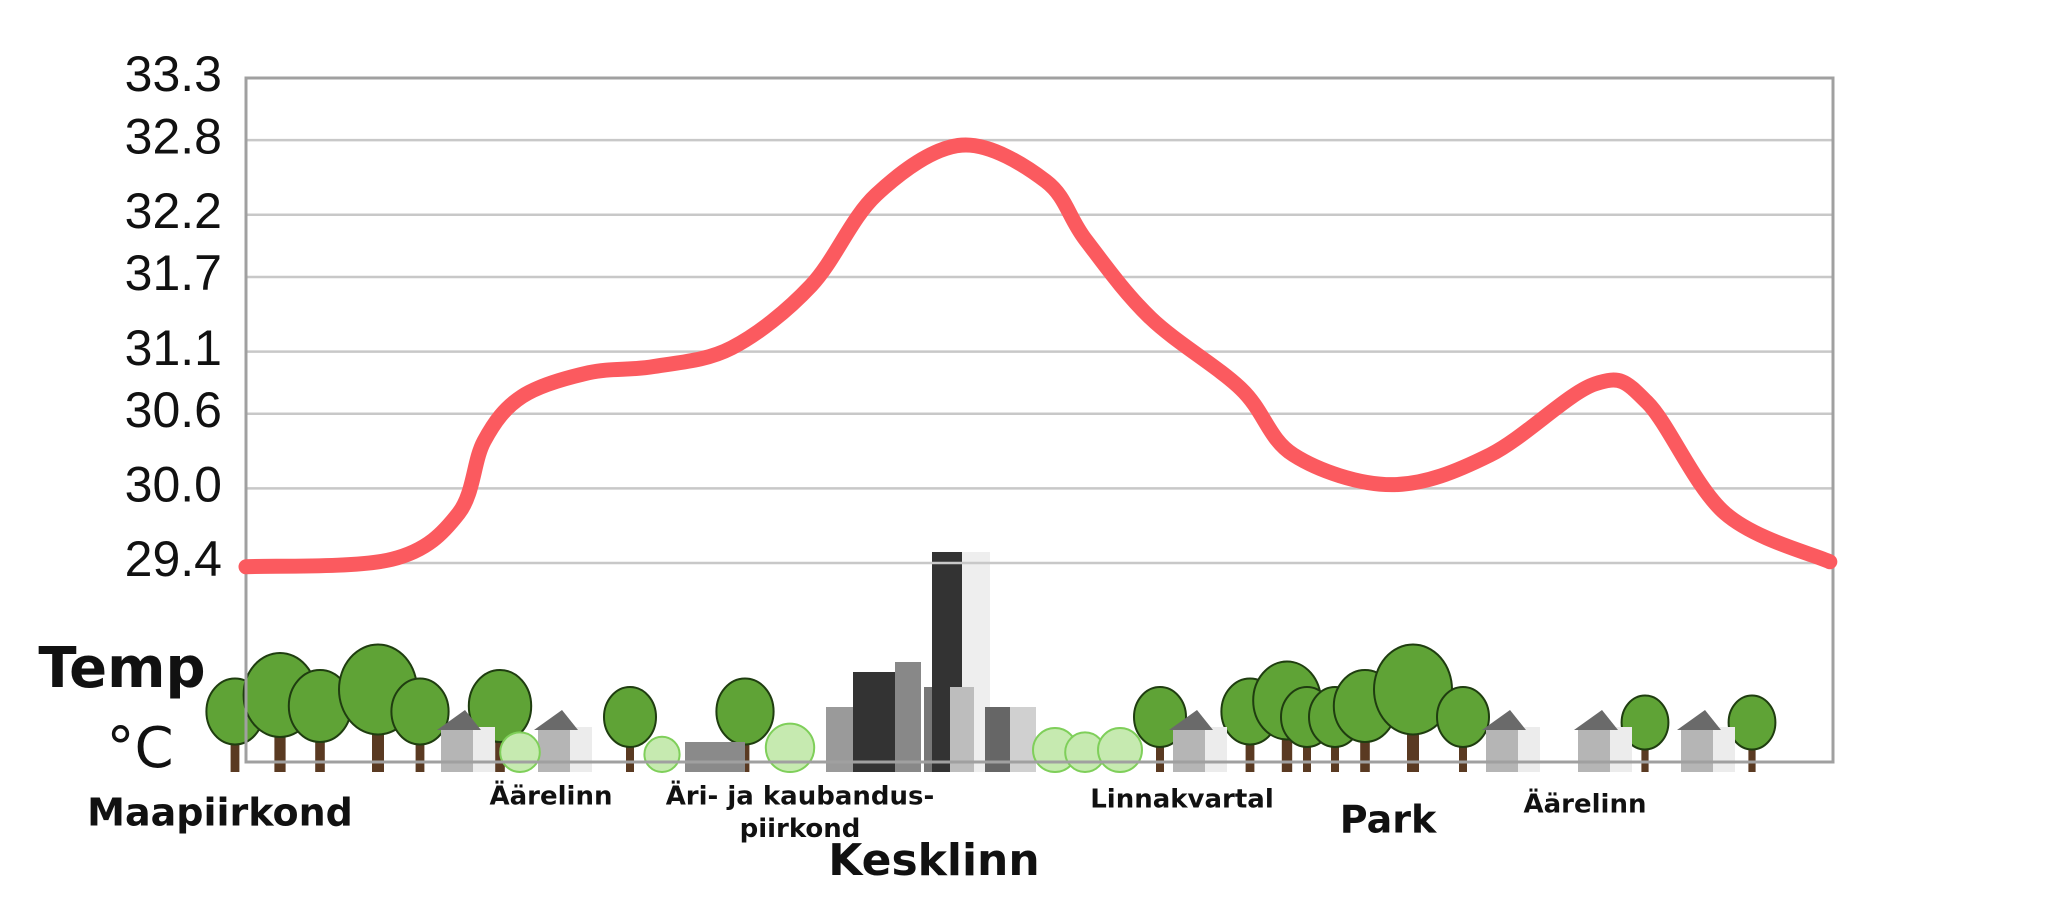 This screenshot has width=2048, height=903. What do you see at coordinates (220, 813) in the screenshot?
I see `region-label: Maapiirkond` at bounding box center [220, 813].